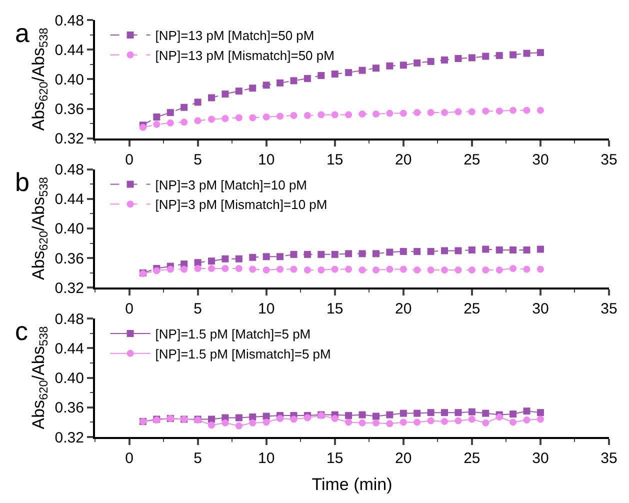 The height and width of the screenshot is (503, 629). Describe the element at coordinates (69, 139) in the screenshot. I see `y-tick-label: 0.32` at that location.